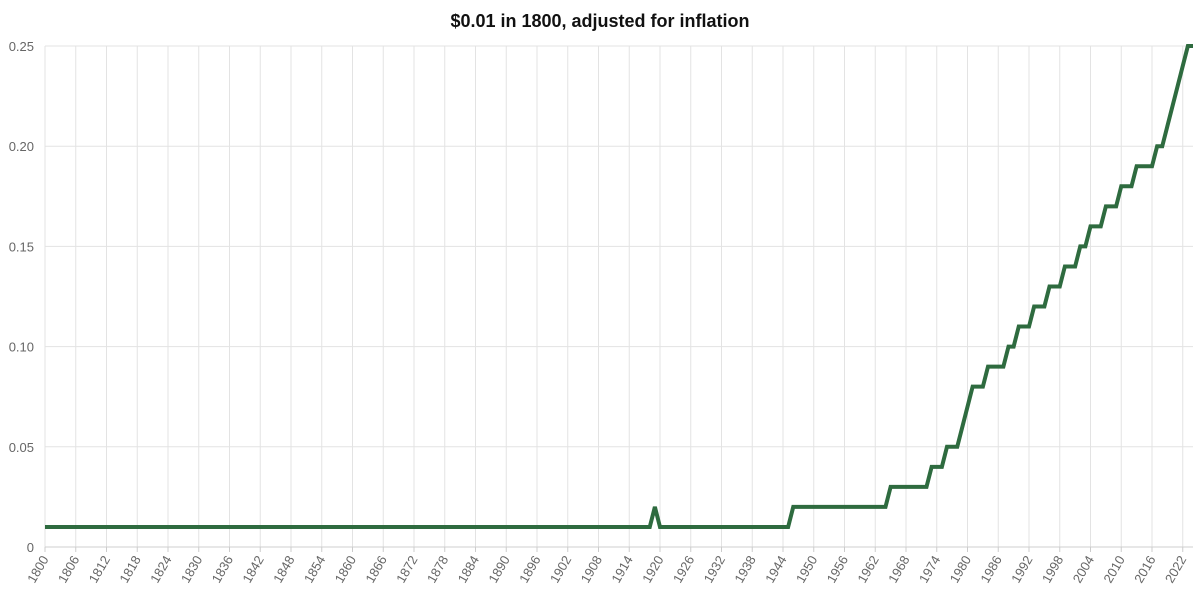  Describe the element at coordinates (21, 447) in the screenshot. I see `y-tick-label: 0.05` at that location.